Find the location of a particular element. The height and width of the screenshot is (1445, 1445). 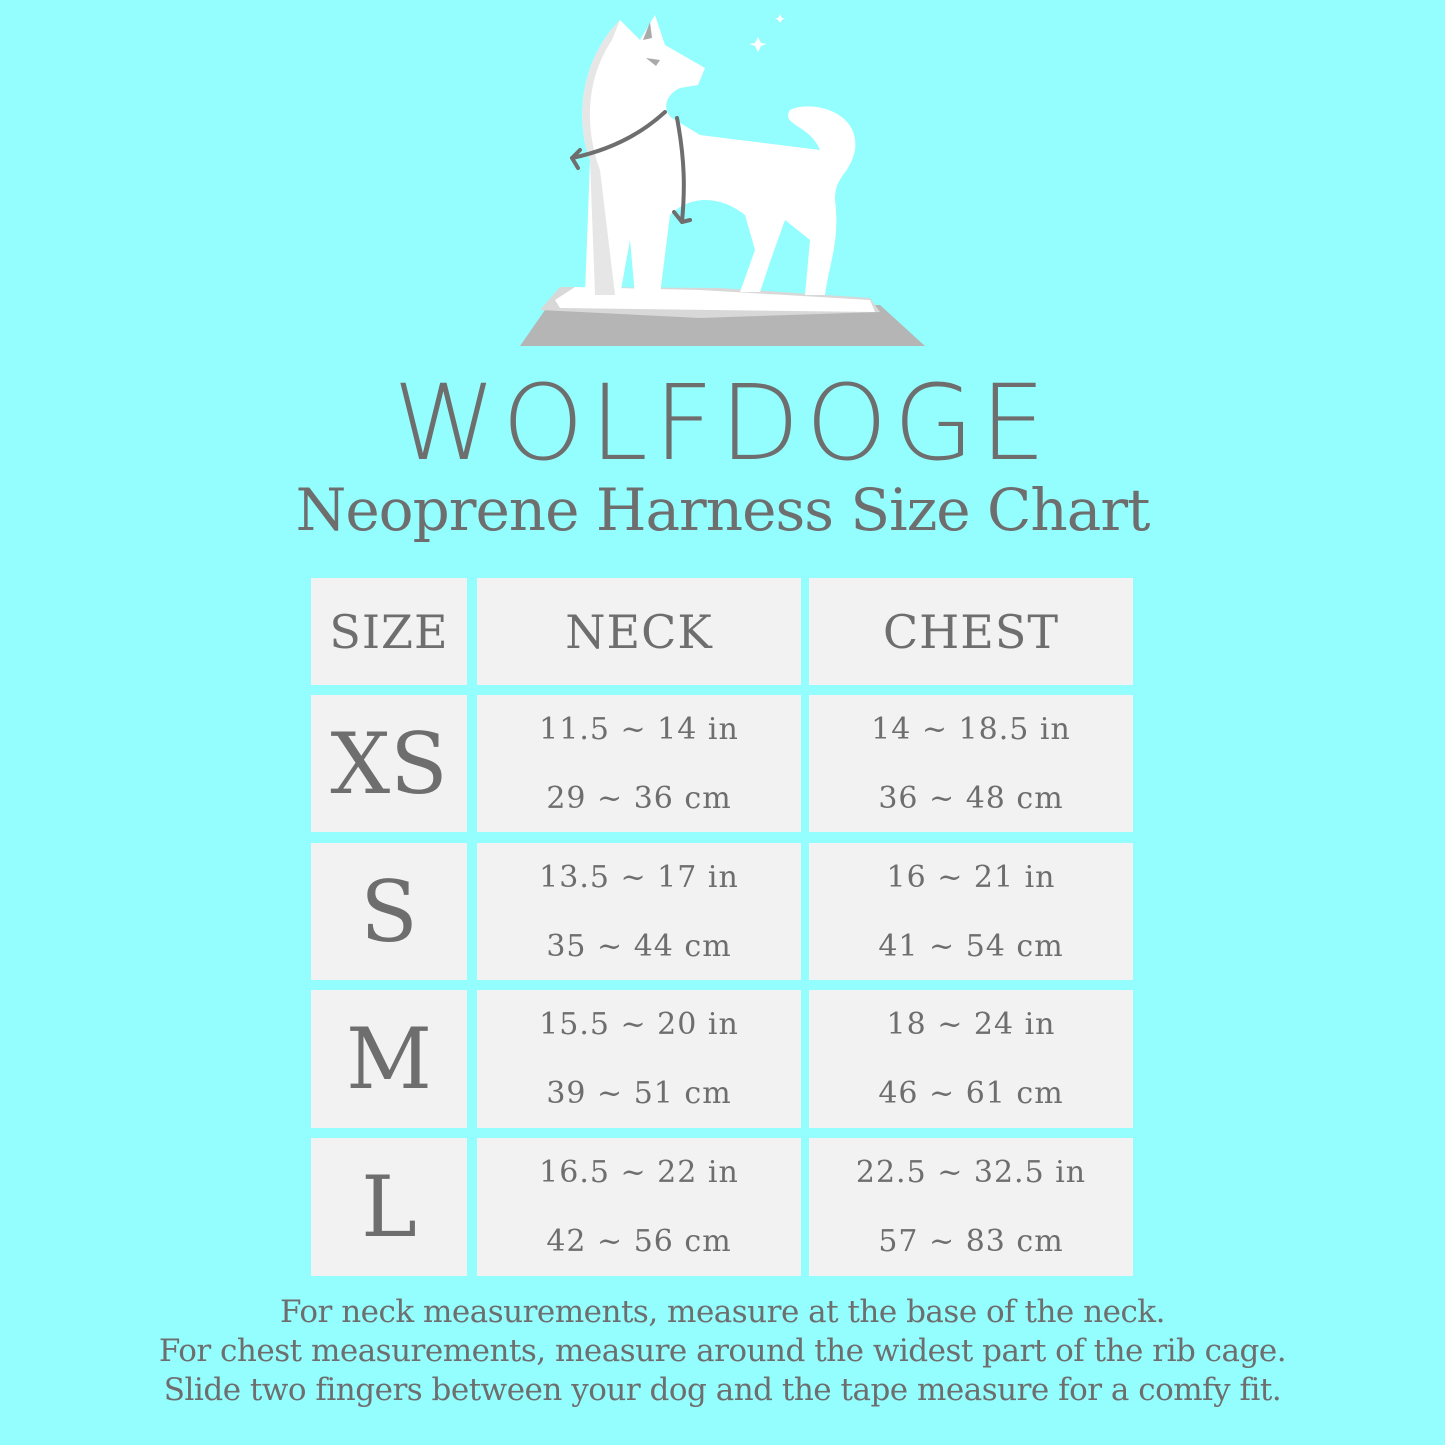

dog-ear-icon is located at coordinates (647, 31).